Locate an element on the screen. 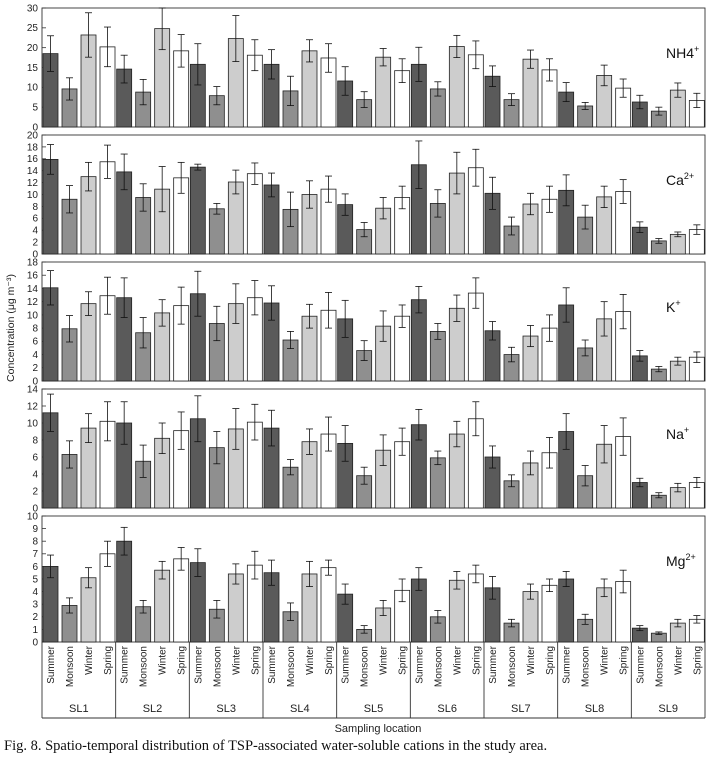  location-label: SL9 is located at coordinates (668, 709).